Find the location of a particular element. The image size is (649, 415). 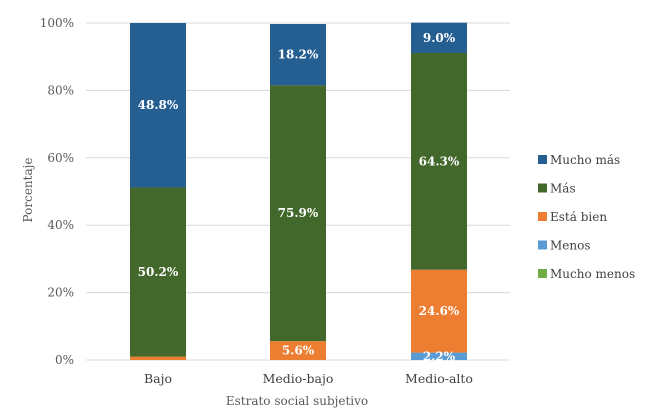

data-label: 5.6% is located at coordinates (298, 351).